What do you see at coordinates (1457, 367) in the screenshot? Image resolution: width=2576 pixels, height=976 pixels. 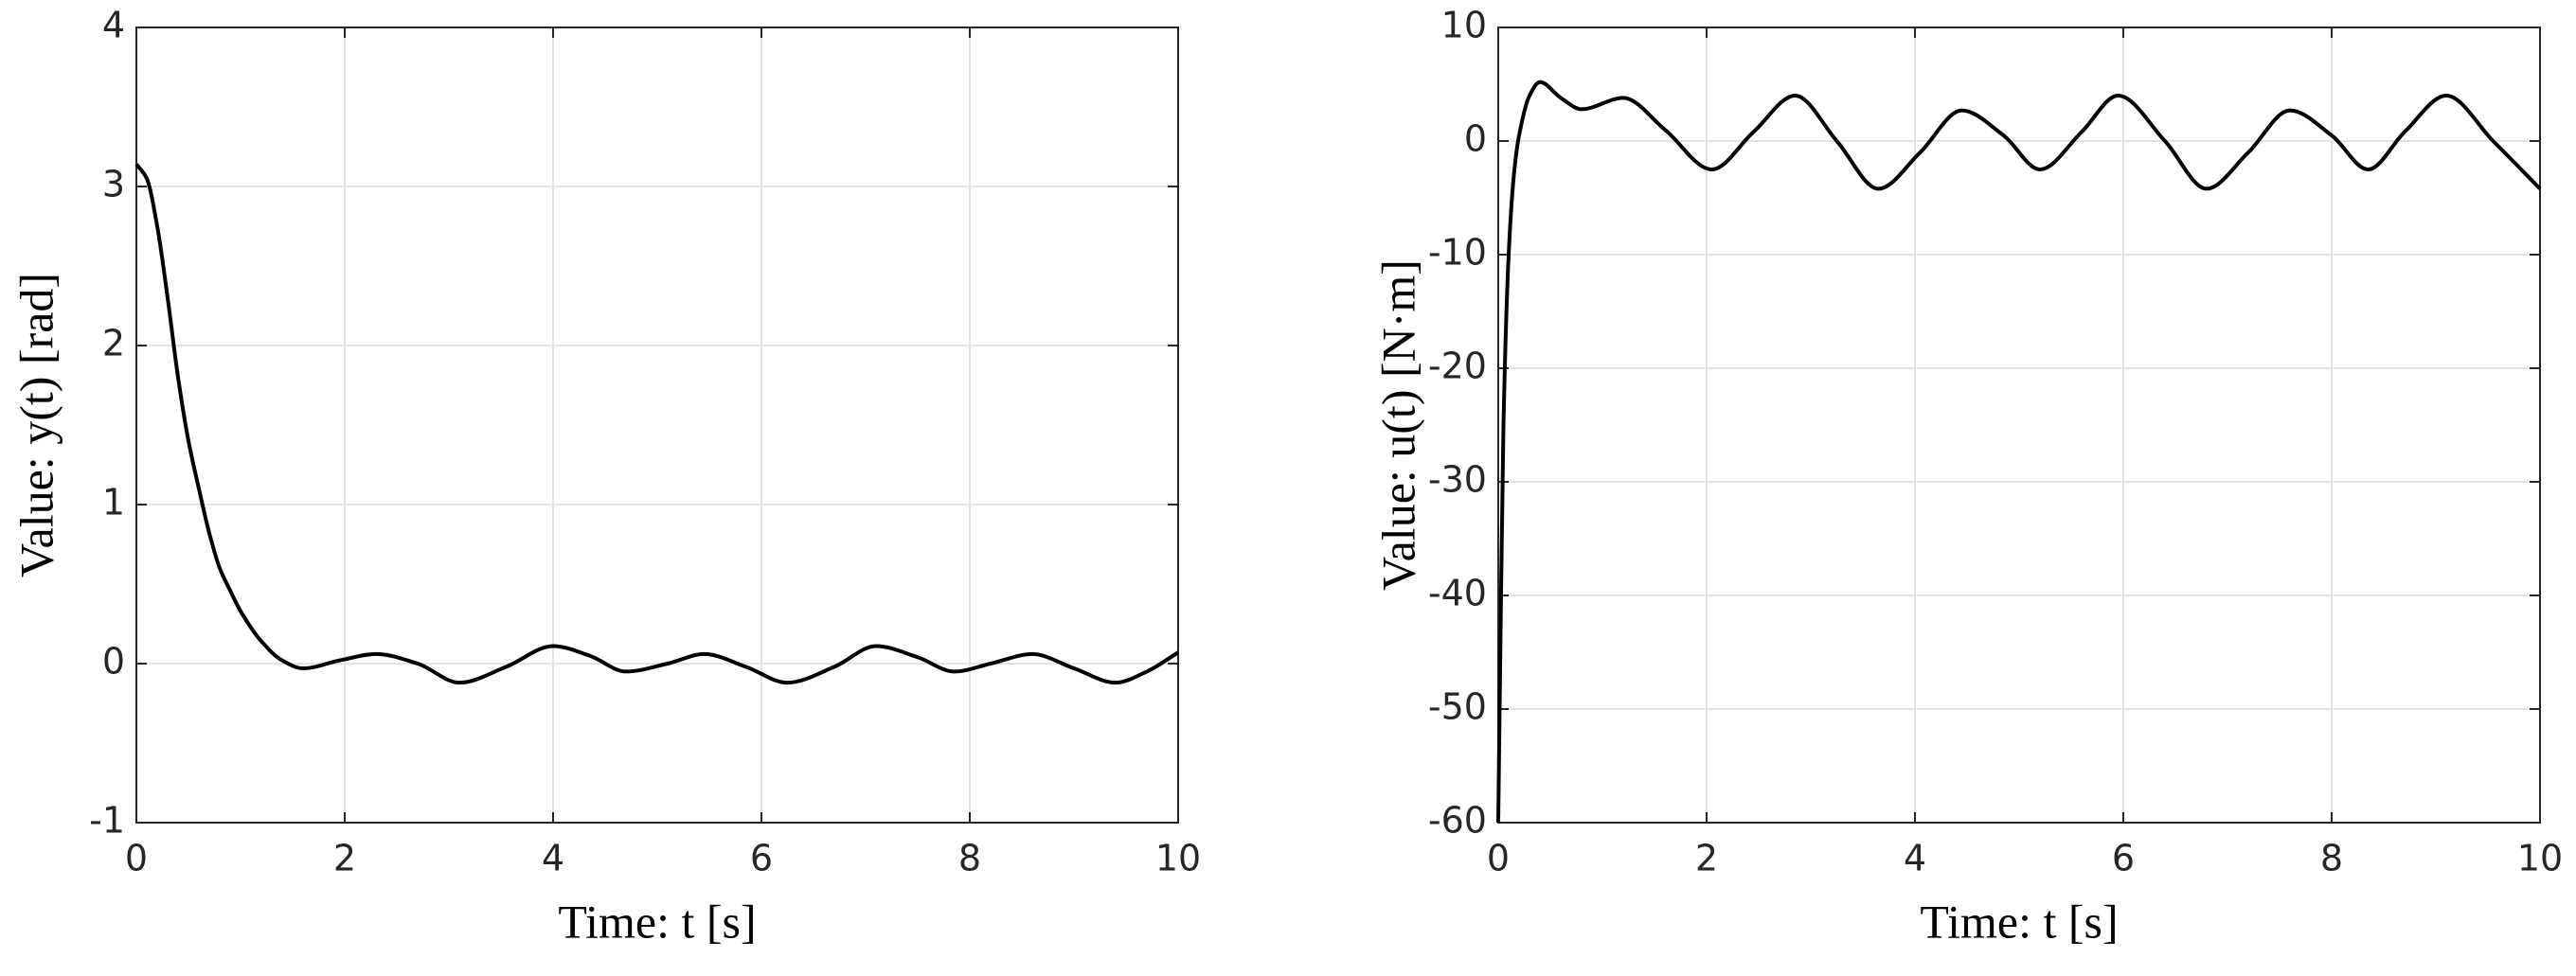 I see `y-tick-label: -20` at bounding box center [1457, 367].